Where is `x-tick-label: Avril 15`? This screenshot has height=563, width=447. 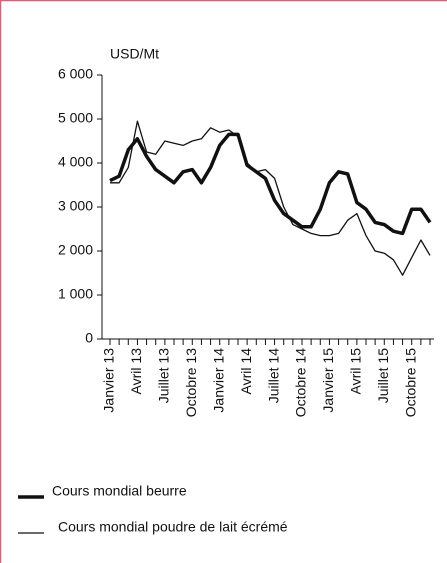
x-tick-label: Avril 15 is located at coordinates (356, 371).